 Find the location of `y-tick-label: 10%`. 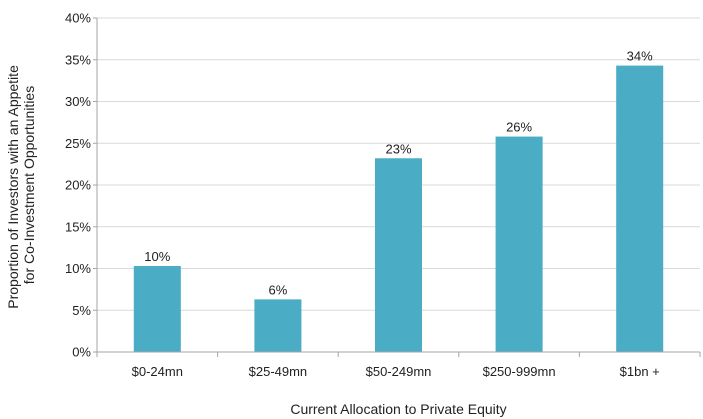

y-tick-label: 10% is located at coordinates (78, 268).